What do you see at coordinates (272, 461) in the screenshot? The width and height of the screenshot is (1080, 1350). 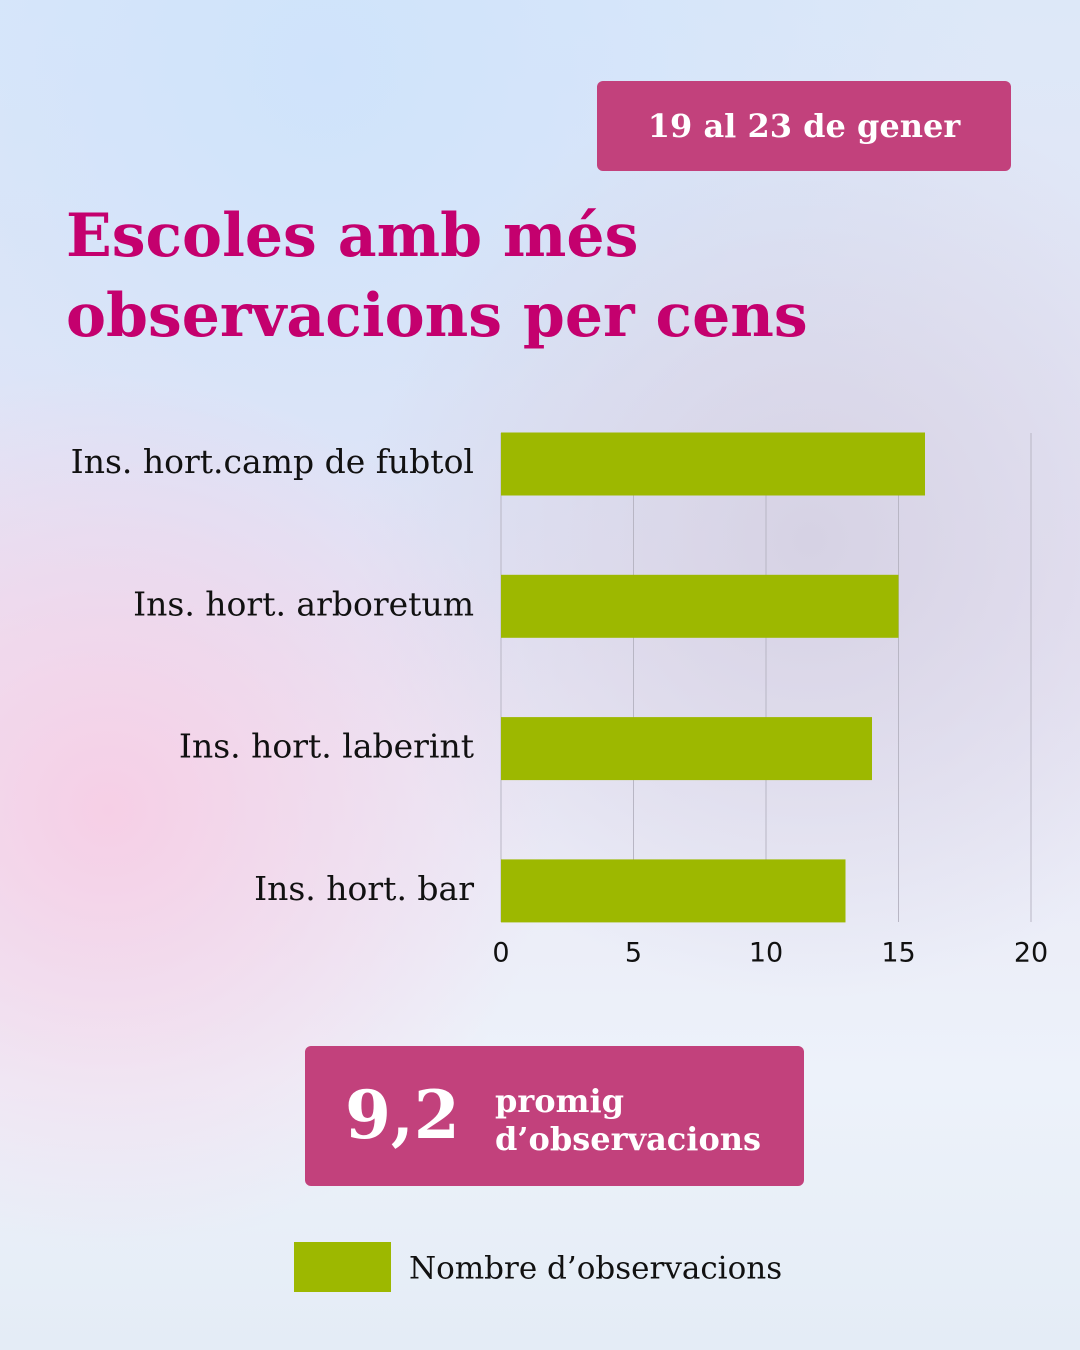 I see `y-tick-label: Ins. hort.camp de fubtol` at bounding box center [272, 461].